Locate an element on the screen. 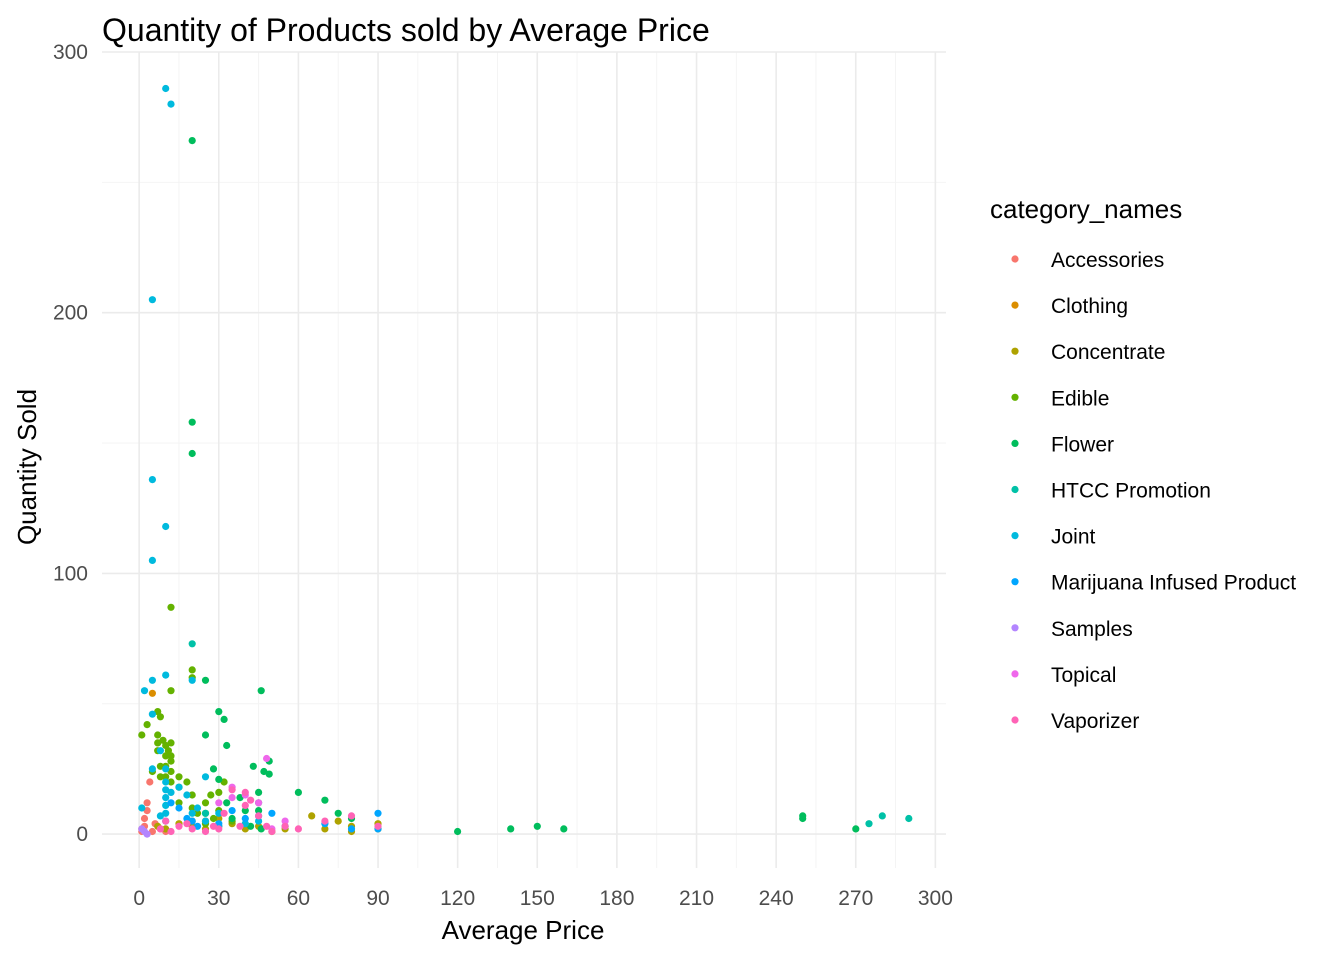 The width and height of the screenshot is (1344, 960). x-axis-tick-labels: 0 30 60 90 120 150 180 210 240 270 300 is located at coordinates (543, 898).